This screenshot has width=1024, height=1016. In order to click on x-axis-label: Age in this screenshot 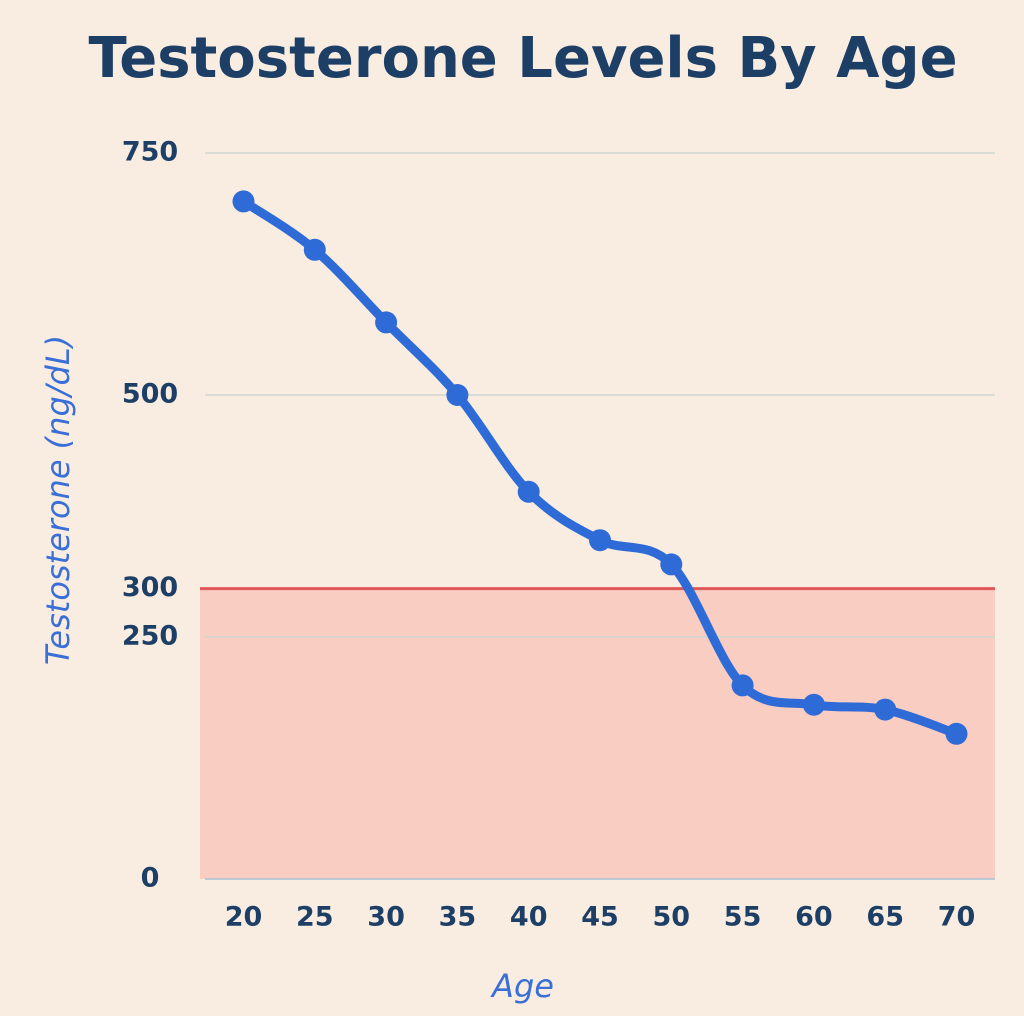, I will do `click(522, 986)`.